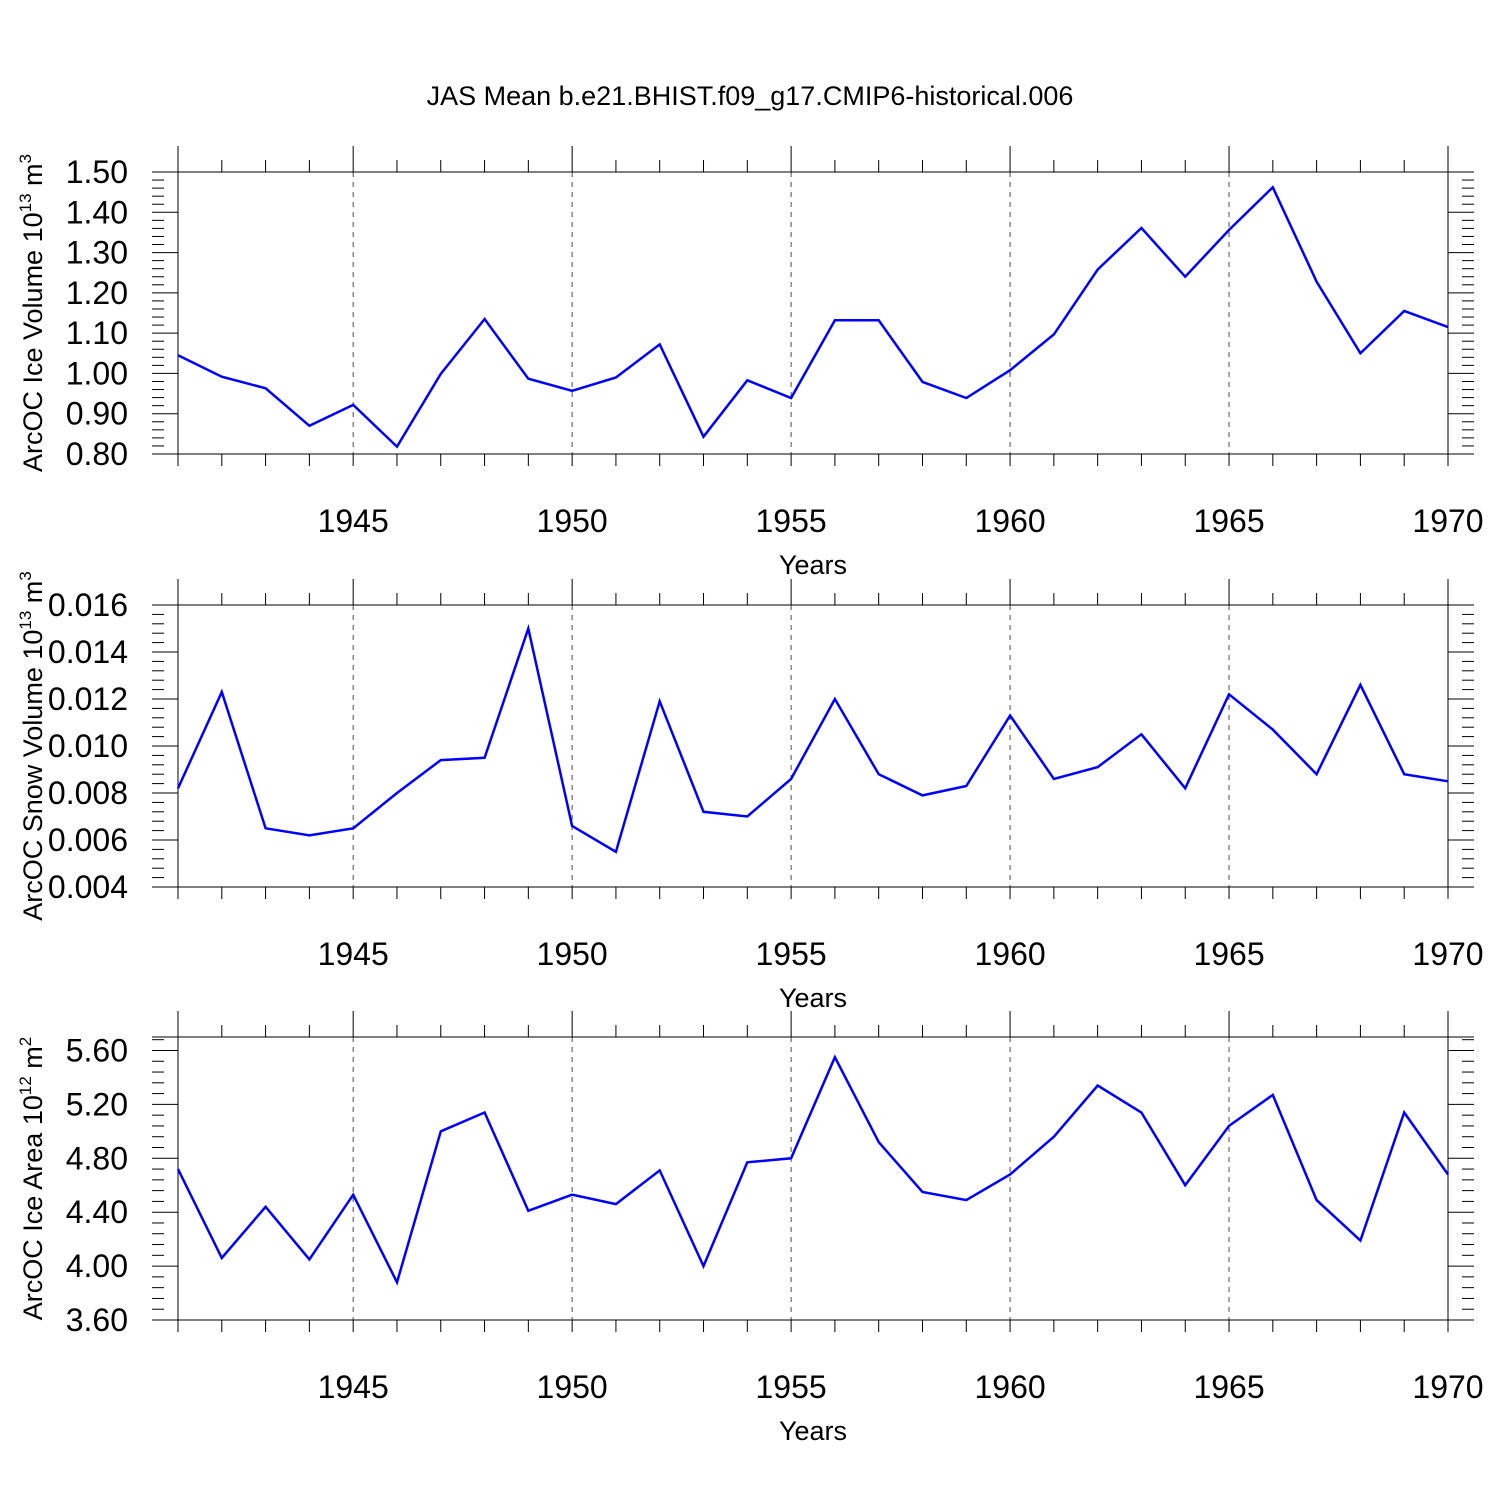 The height and width of the screenshot is (1500, 1500). What do you see at coordinates (88, 887) in the screenshot?
I see `y-tick-label: 0.004` at bounding box center [88, 887].